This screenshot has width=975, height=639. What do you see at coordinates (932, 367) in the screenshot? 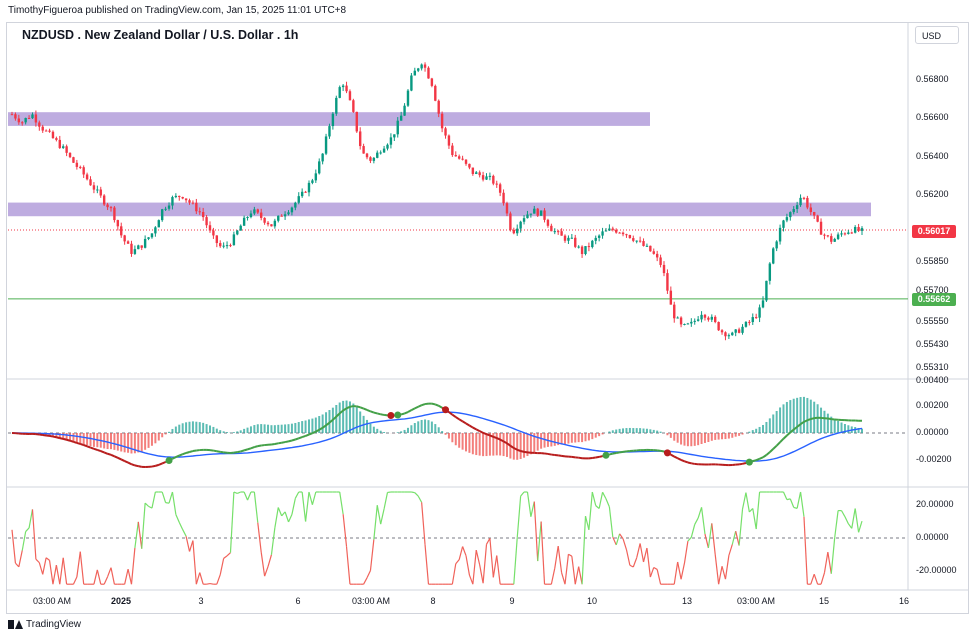
I see `price-tick-label: 0.55310` at bounding box center [932, 367].